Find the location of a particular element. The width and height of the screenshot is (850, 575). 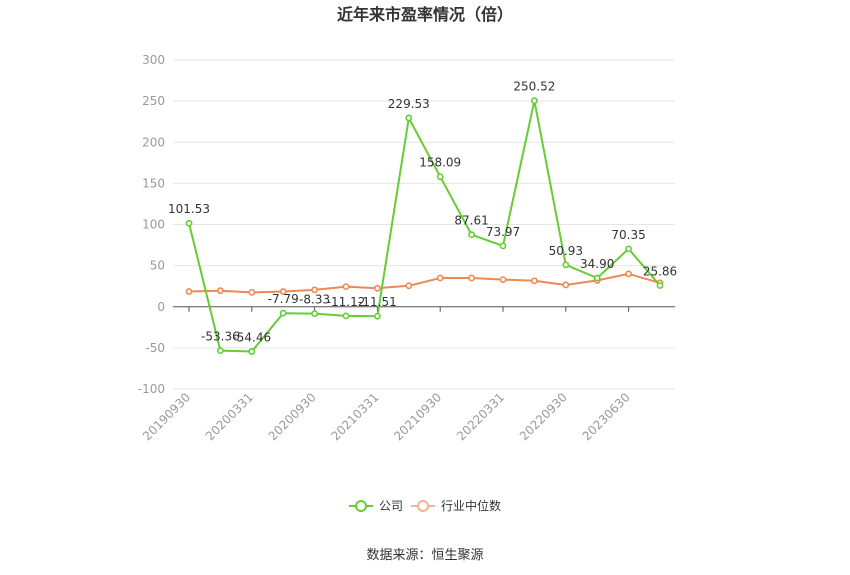

legend-label: 行业中位数 is located at coordinates (471, 505).